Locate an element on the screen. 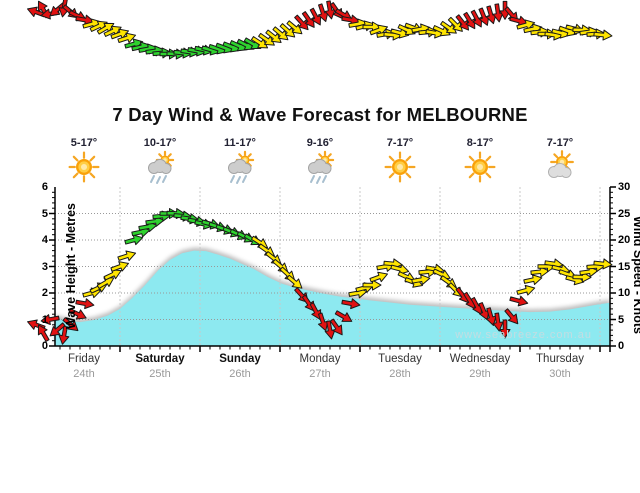 The height and width of the screenshot is (493, 640). day-label: Sunday is located at coordinates (240, 359).